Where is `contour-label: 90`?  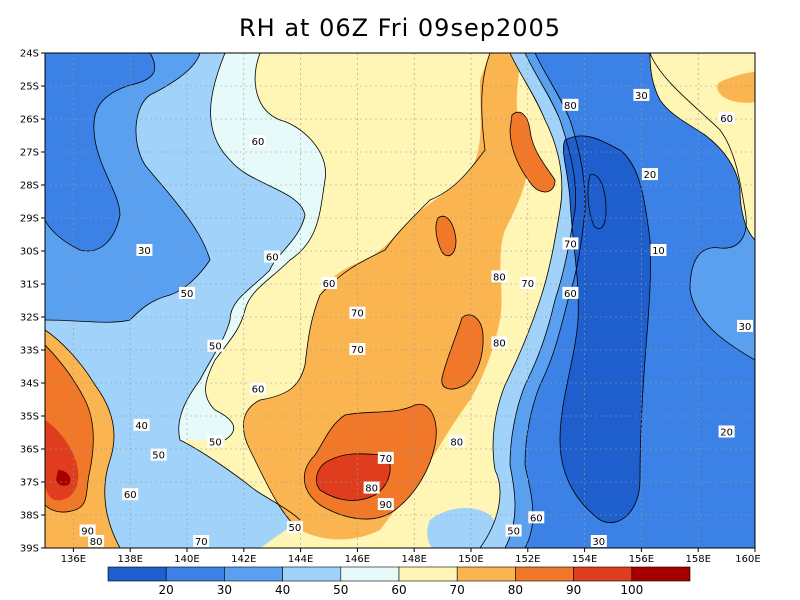
contour-label: 90 is located at coordinates (87, 532).